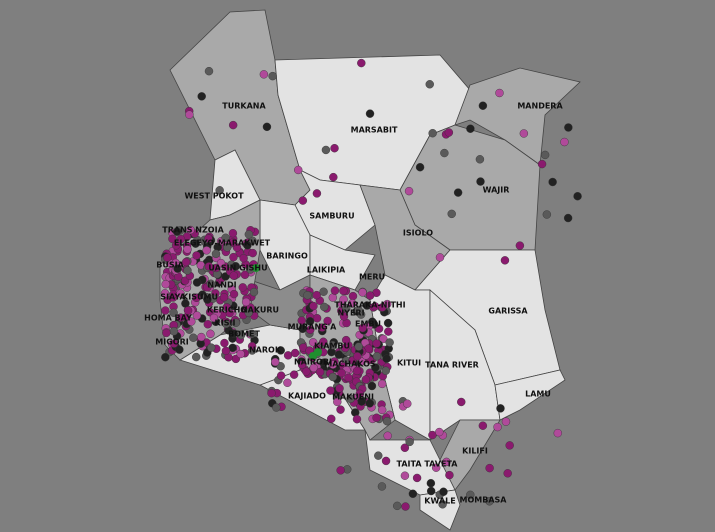 This screenshot has width=715, height=532. I want to click on county-laikipia, so click(342, 262).